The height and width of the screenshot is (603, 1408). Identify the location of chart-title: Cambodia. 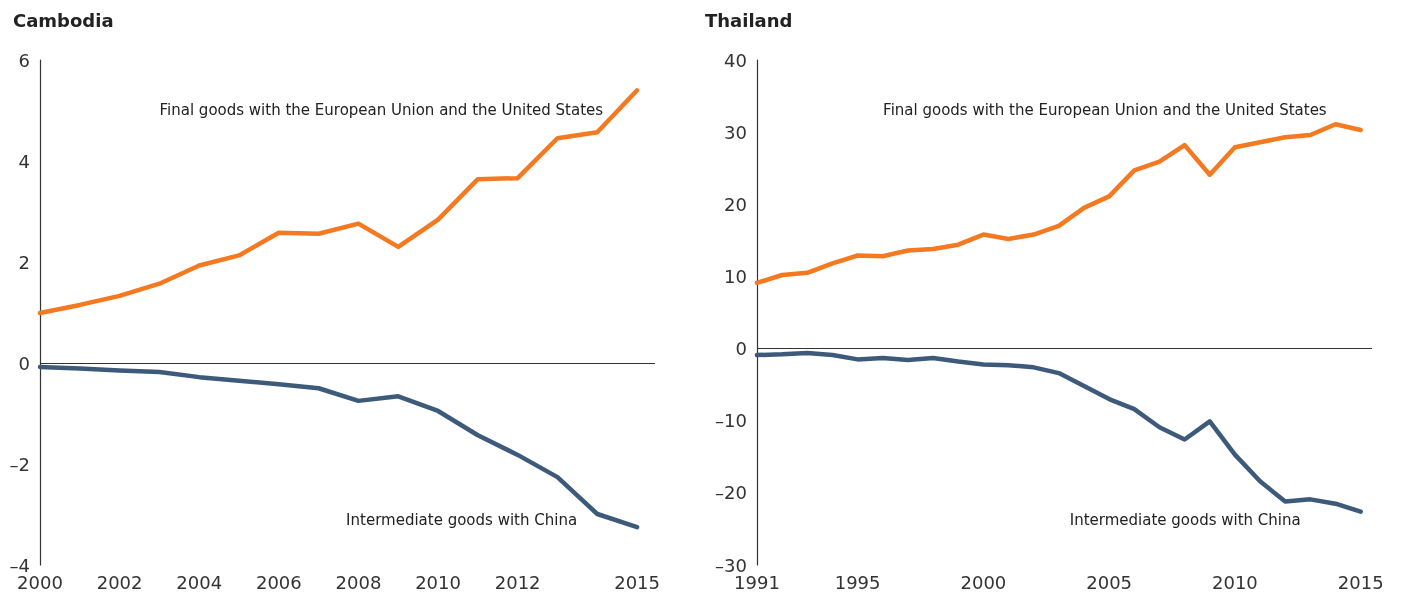
(63, 20).